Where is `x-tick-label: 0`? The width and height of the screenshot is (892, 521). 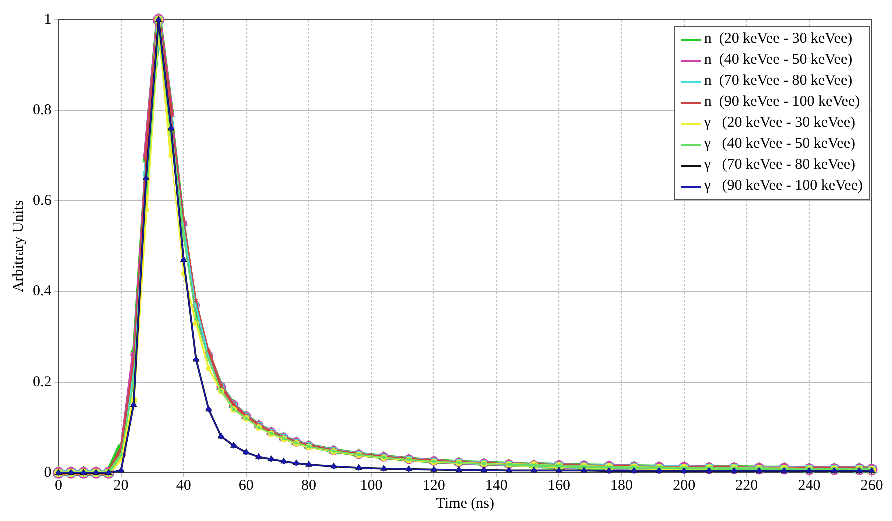 x-tick-label: 0 is located at coordinates (58, 486).